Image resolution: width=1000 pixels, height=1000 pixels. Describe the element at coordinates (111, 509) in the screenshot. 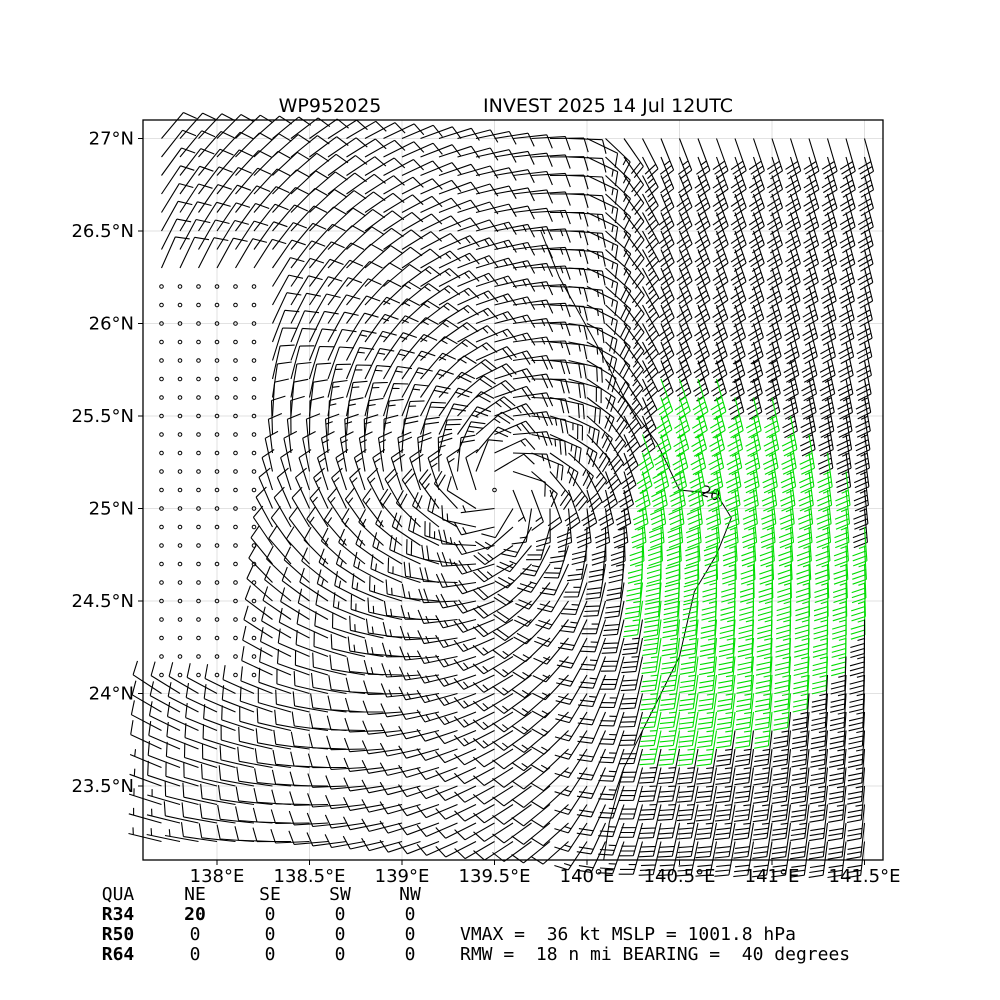

I see `y-tick-label: 25°N` at that location.